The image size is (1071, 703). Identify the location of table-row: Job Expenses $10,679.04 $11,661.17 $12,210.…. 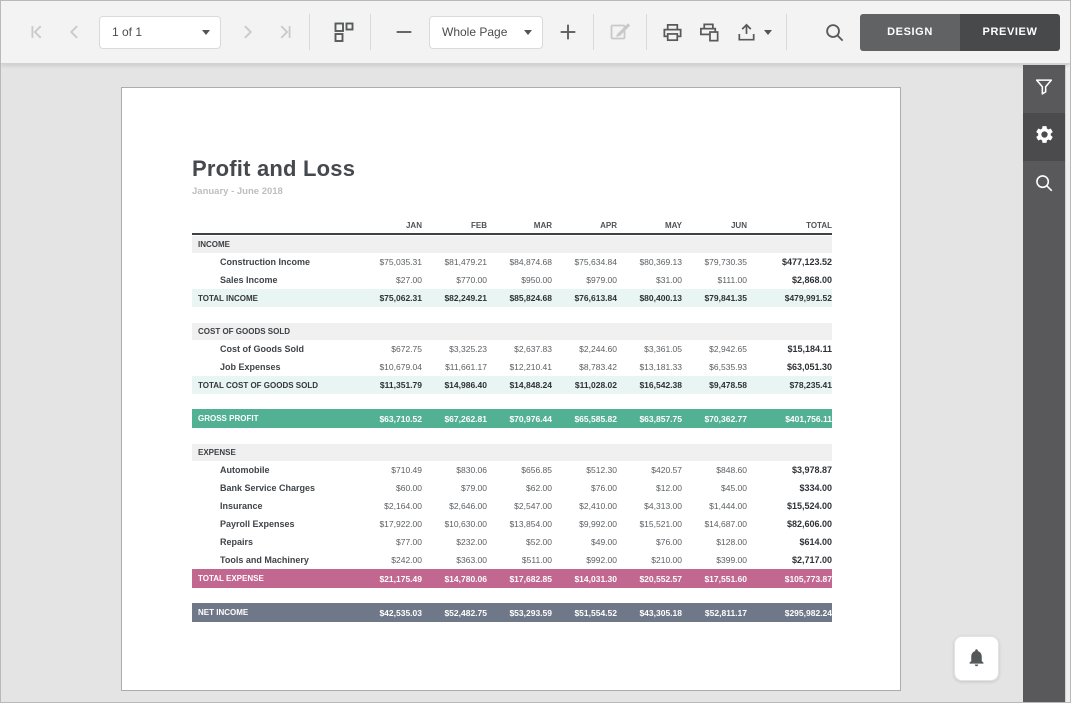
(512, 367).